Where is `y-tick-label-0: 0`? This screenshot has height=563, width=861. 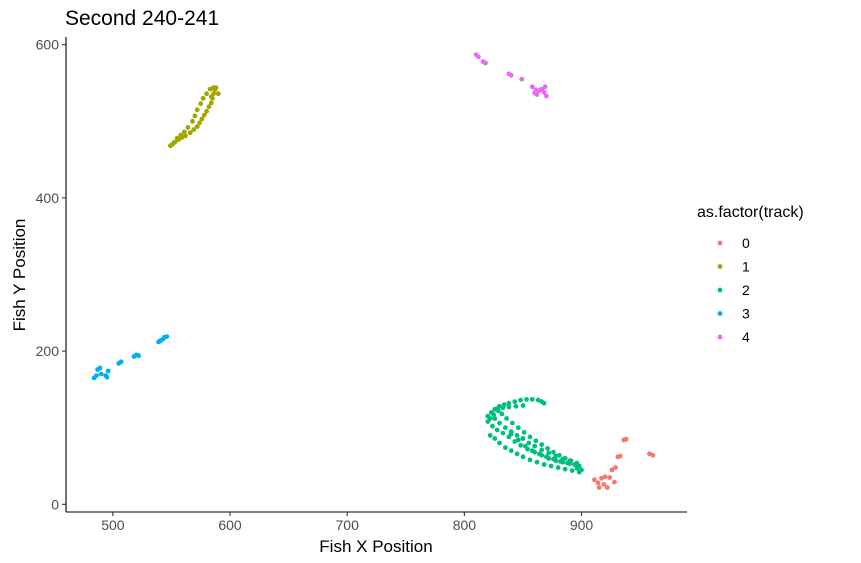
y-tick-label-0: 0 is located at coordinates (55, 504).